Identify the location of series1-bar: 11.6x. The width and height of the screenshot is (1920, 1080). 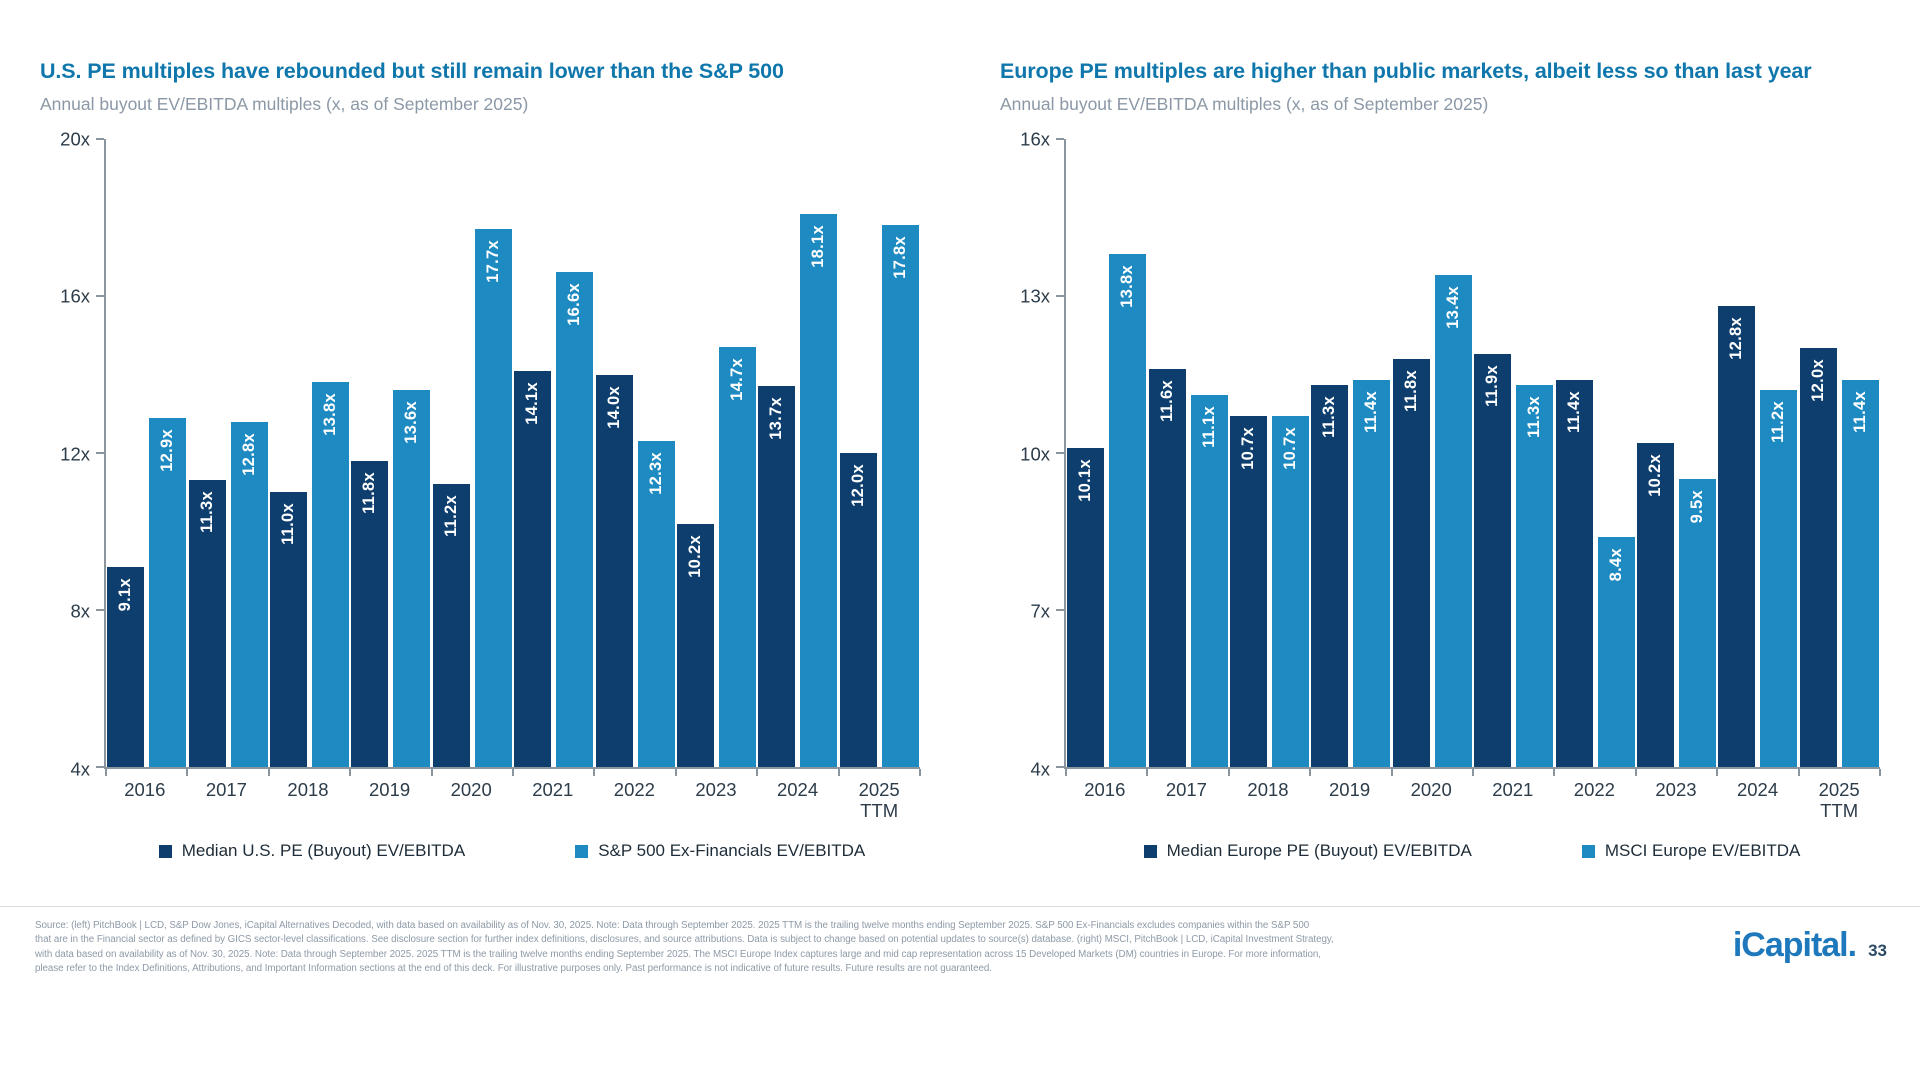
(1167, 568).